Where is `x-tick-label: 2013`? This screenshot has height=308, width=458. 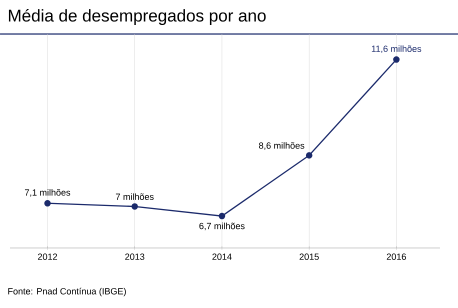 x-tick-label: 2013 is located at coordinates (134, 257).